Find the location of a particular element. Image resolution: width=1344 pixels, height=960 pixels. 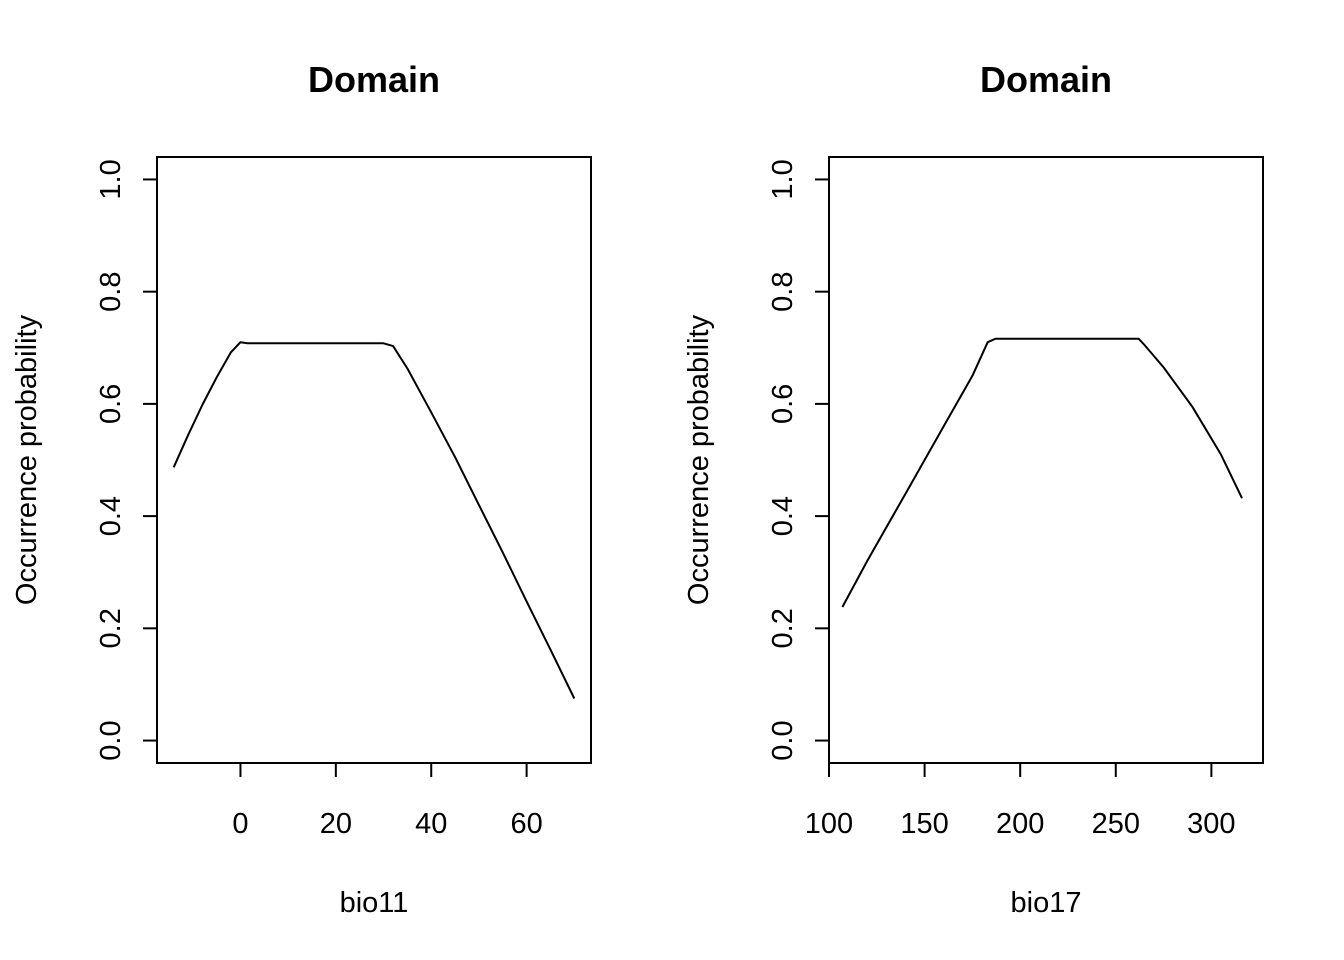

x-tick-label: 150 is located at coordinates (924, 824).